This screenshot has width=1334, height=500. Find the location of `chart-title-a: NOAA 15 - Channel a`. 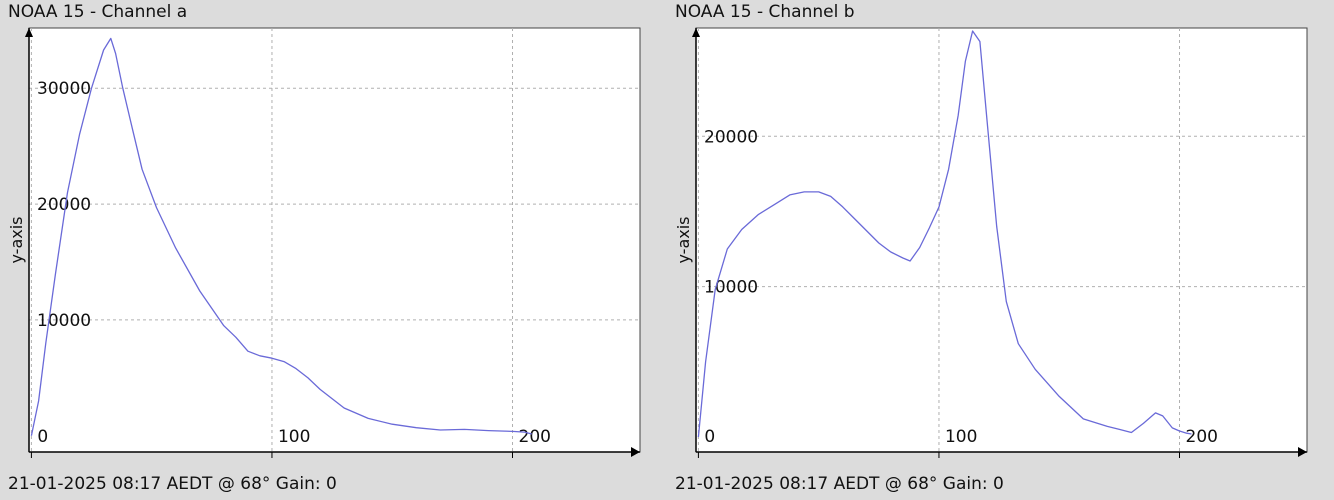

chart-title-a: NOAA 15 - Channel a is located at coordinates (98, 12).